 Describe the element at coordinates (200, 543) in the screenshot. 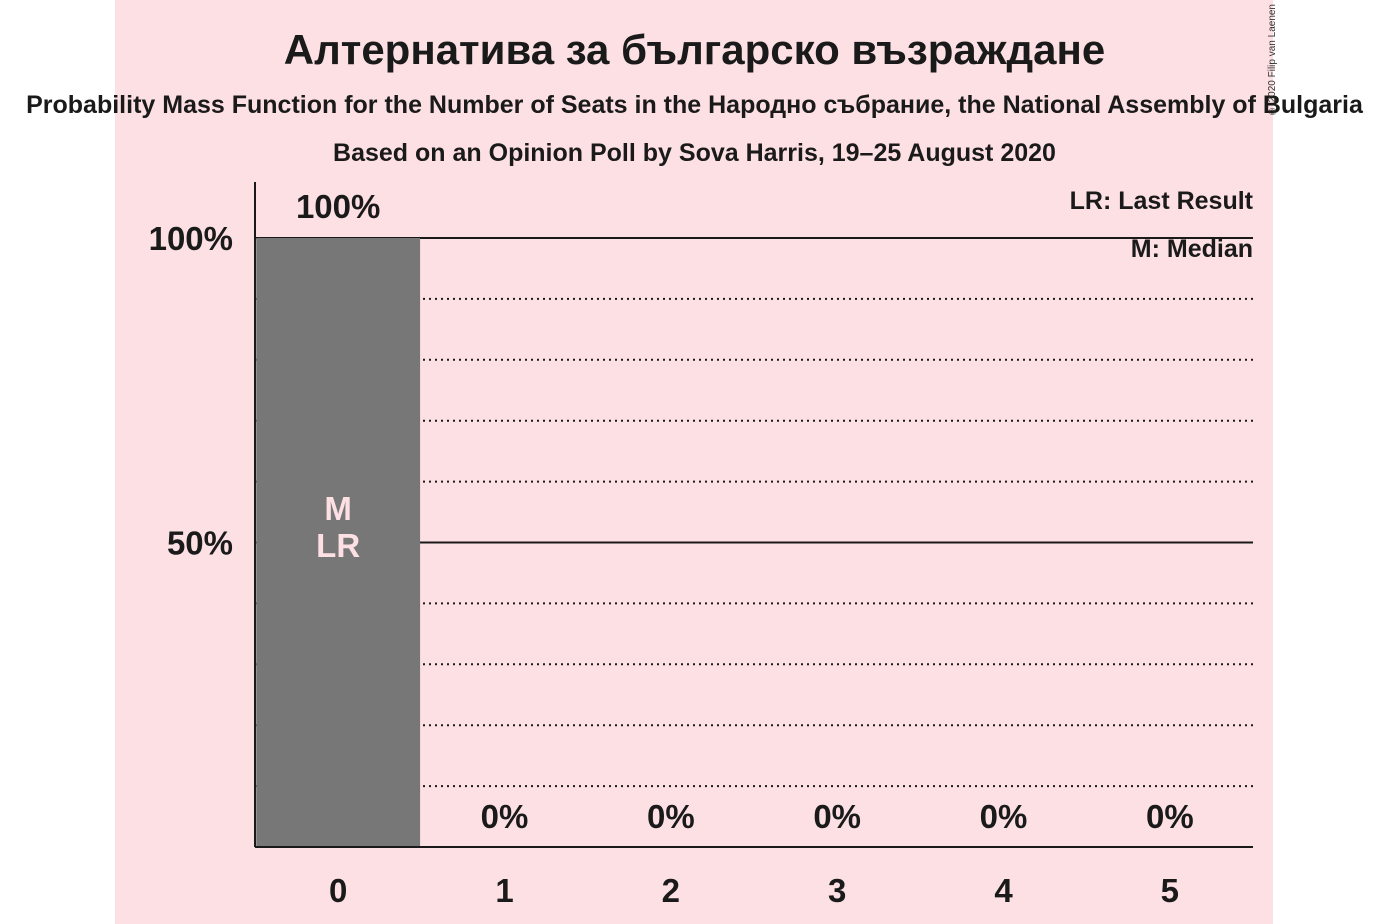

I see `y-tick-label: 50%` at that location.